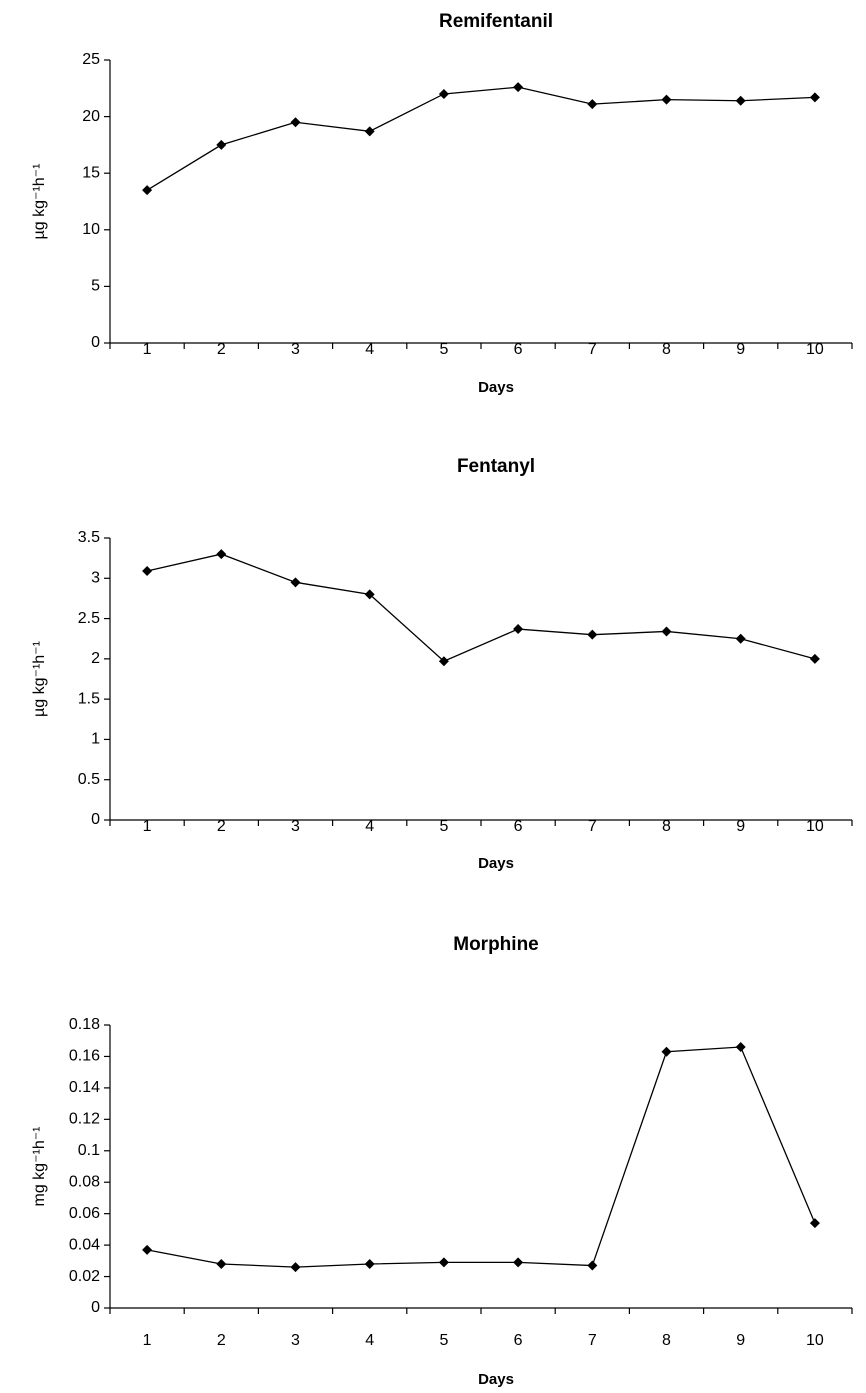 This screenshot has height=1393, width=866. I want to click on y-tick-label: 0.14, so click(84, 1087).